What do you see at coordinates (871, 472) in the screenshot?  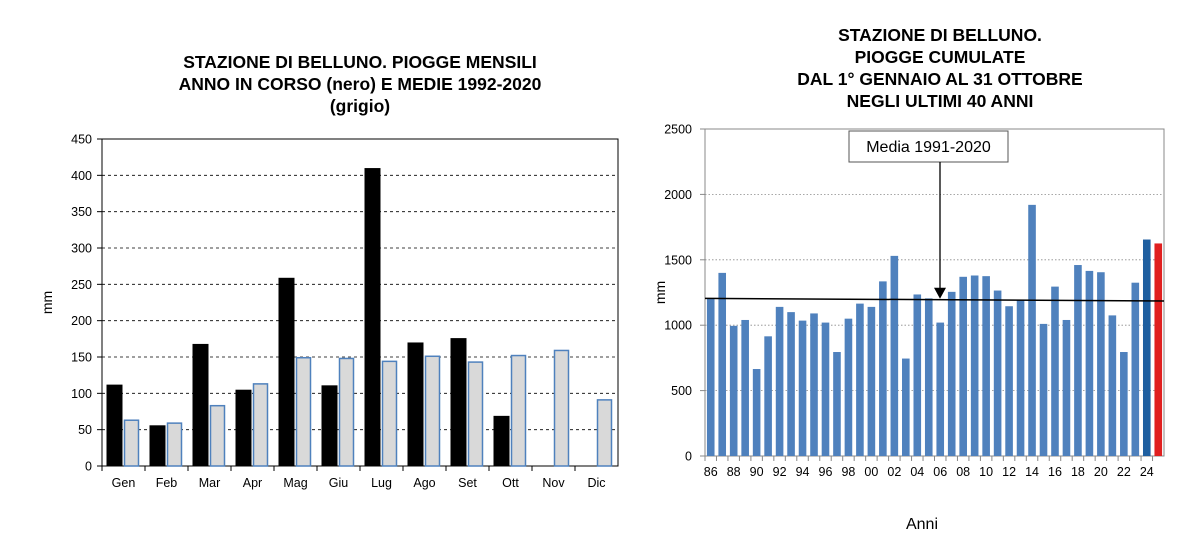 I see `x-tick-label: 00` at bounding box center [871, 472].